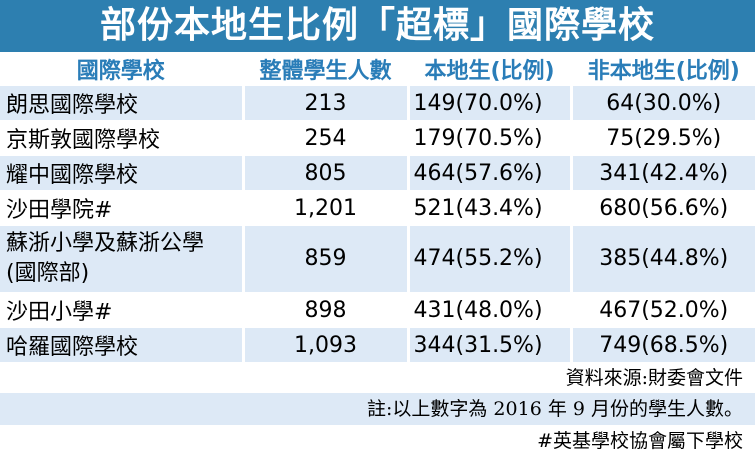  I want to click on school-name: 哈羅國際學校, so click(122, 345).